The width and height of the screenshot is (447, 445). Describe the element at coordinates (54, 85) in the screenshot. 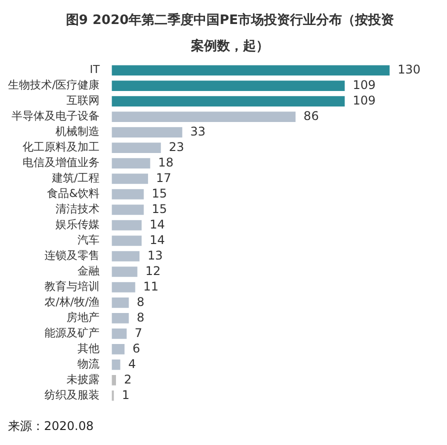

I see `y-tick-label: 生物技术/医疗健康` at that location.